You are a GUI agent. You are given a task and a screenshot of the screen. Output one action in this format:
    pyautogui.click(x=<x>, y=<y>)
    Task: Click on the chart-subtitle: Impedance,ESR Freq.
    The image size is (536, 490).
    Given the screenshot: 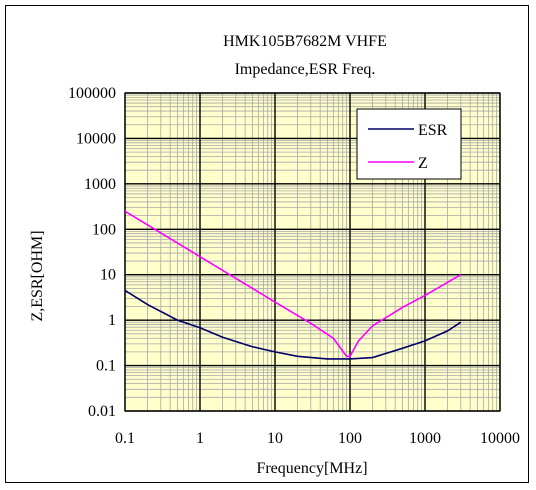 What is the action you would take?
    pyautogui.click(x=305, y=69)
    